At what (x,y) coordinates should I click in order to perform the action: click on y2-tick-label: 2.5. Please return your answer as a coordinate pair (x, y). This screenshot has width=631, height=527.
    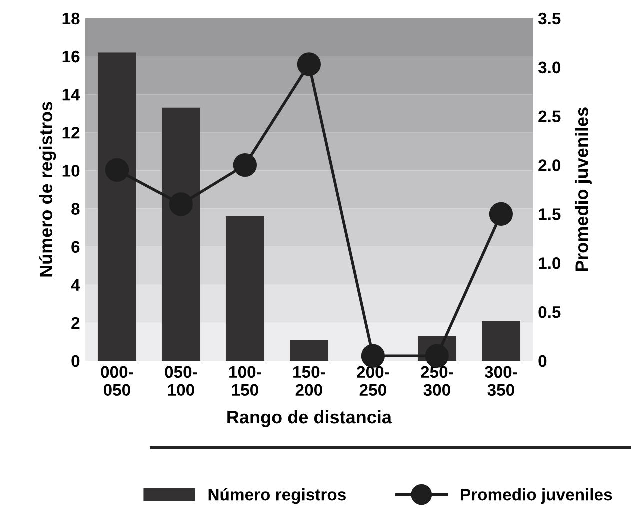
    Looking at the image, I should click on (549, 116).